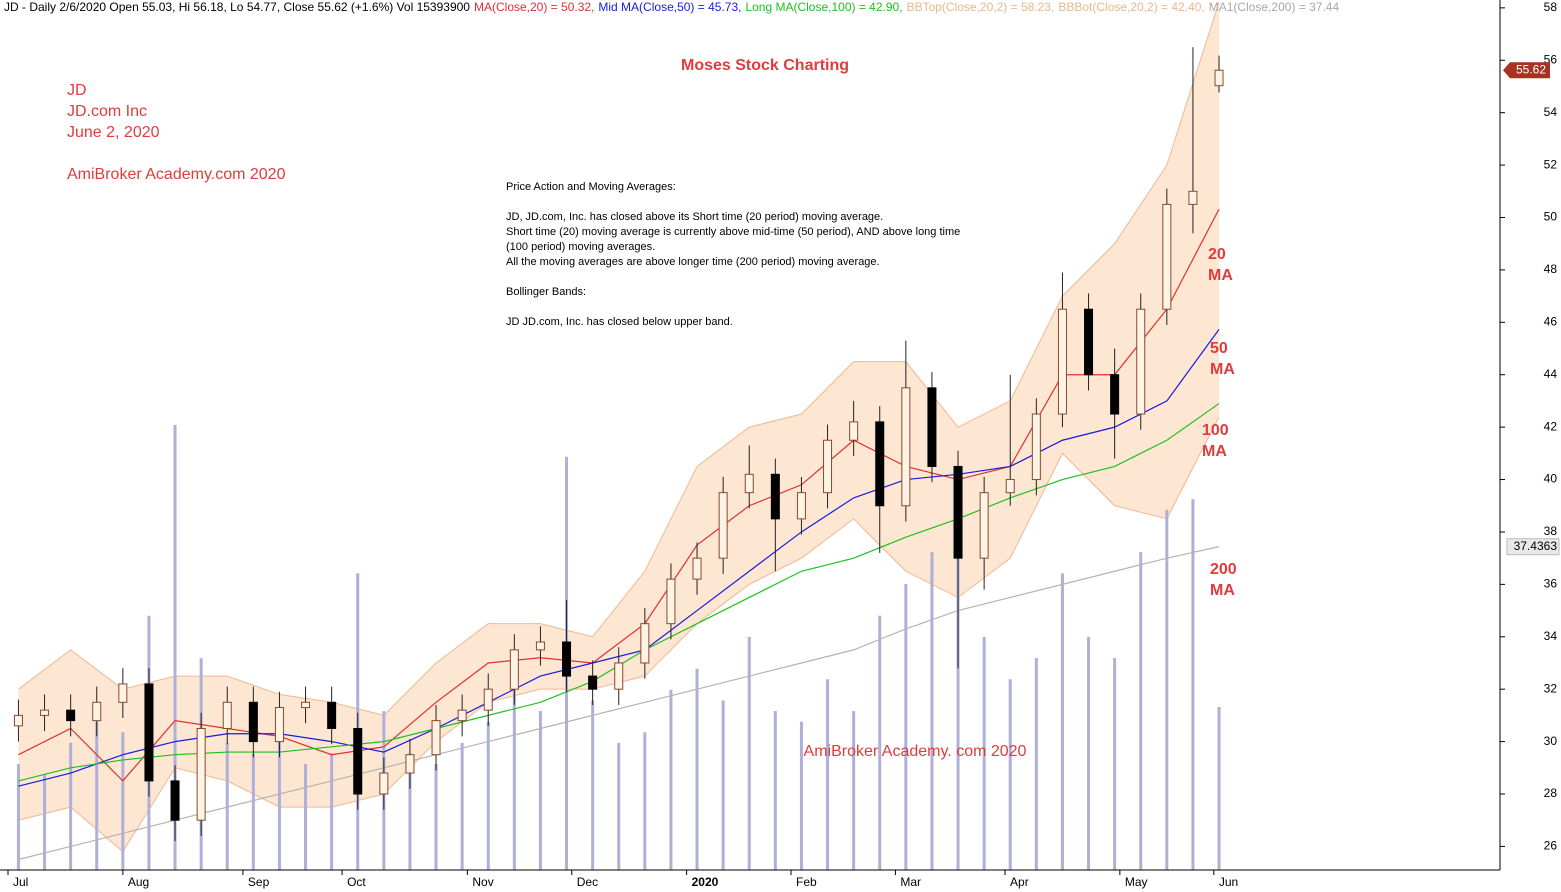 The width and height of the screenshot is (1561, 892). I want to click on x-tick-label: Feb, so click(806, 882).